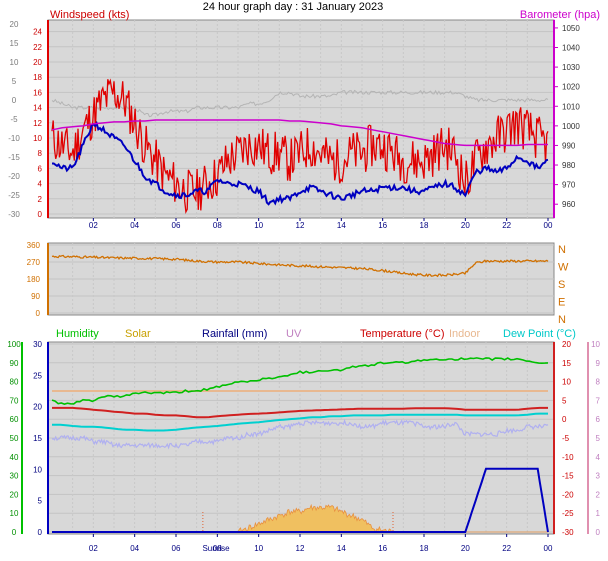 This screenshot has width=608, height=561. I want to click on uv-tick-label: 5, so click(598, 438).